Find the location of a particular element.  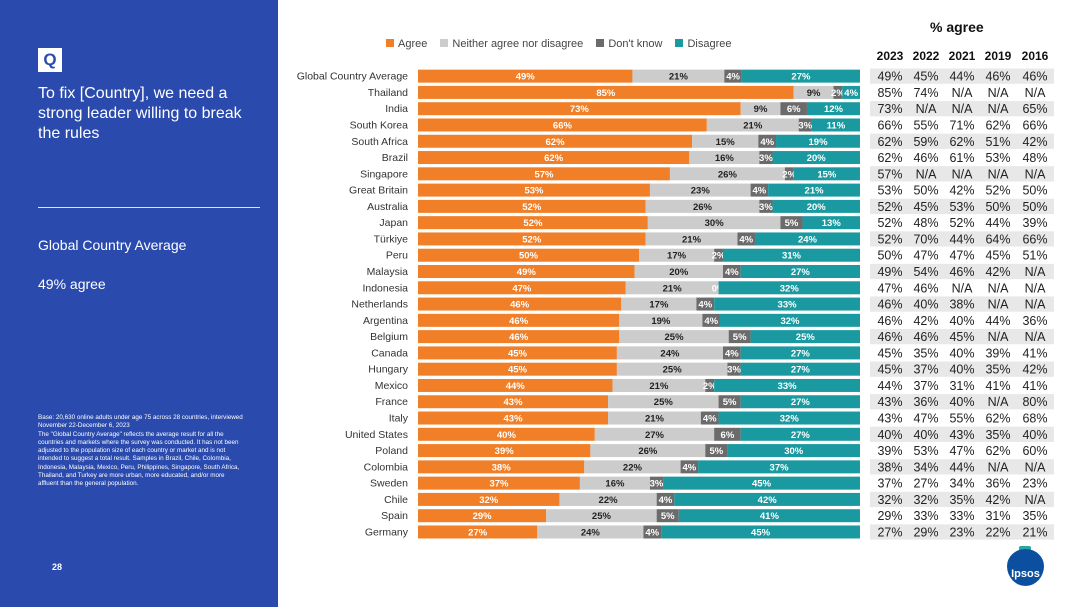

legend-label: Neither agree nor disagree is located at coordinates (518, 44).